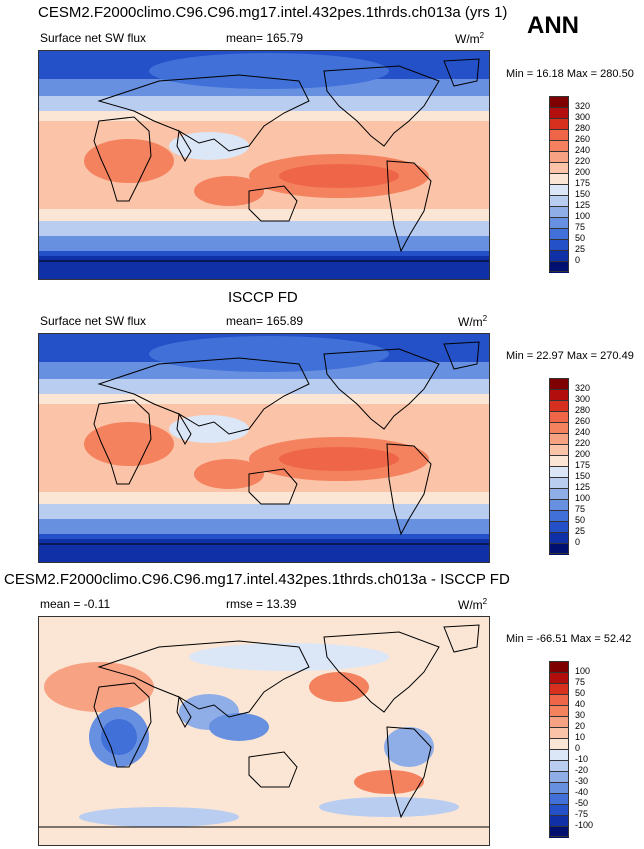 The height and width of the screenshot is (849, 644). What do you see at coordinates (261, 604) in the screenshot?
I see `rmse-label: rmse = 13.39` at bounding box center [261, 604].